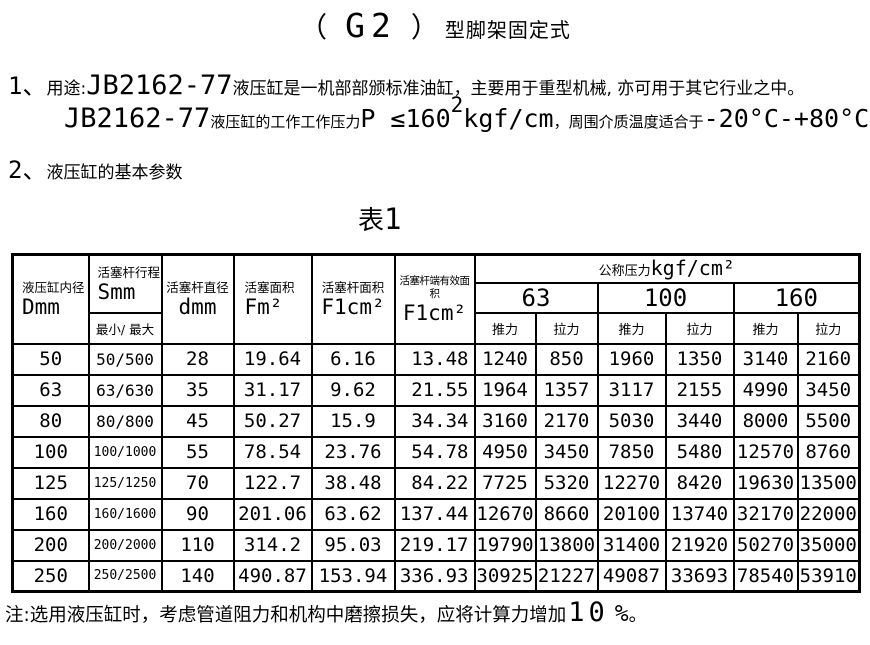  What do you see at coordinates (624, 271) in the screenshot?
I see `header-nominal-pressure-cn: 公称压力` at bounding box center [624, 271].